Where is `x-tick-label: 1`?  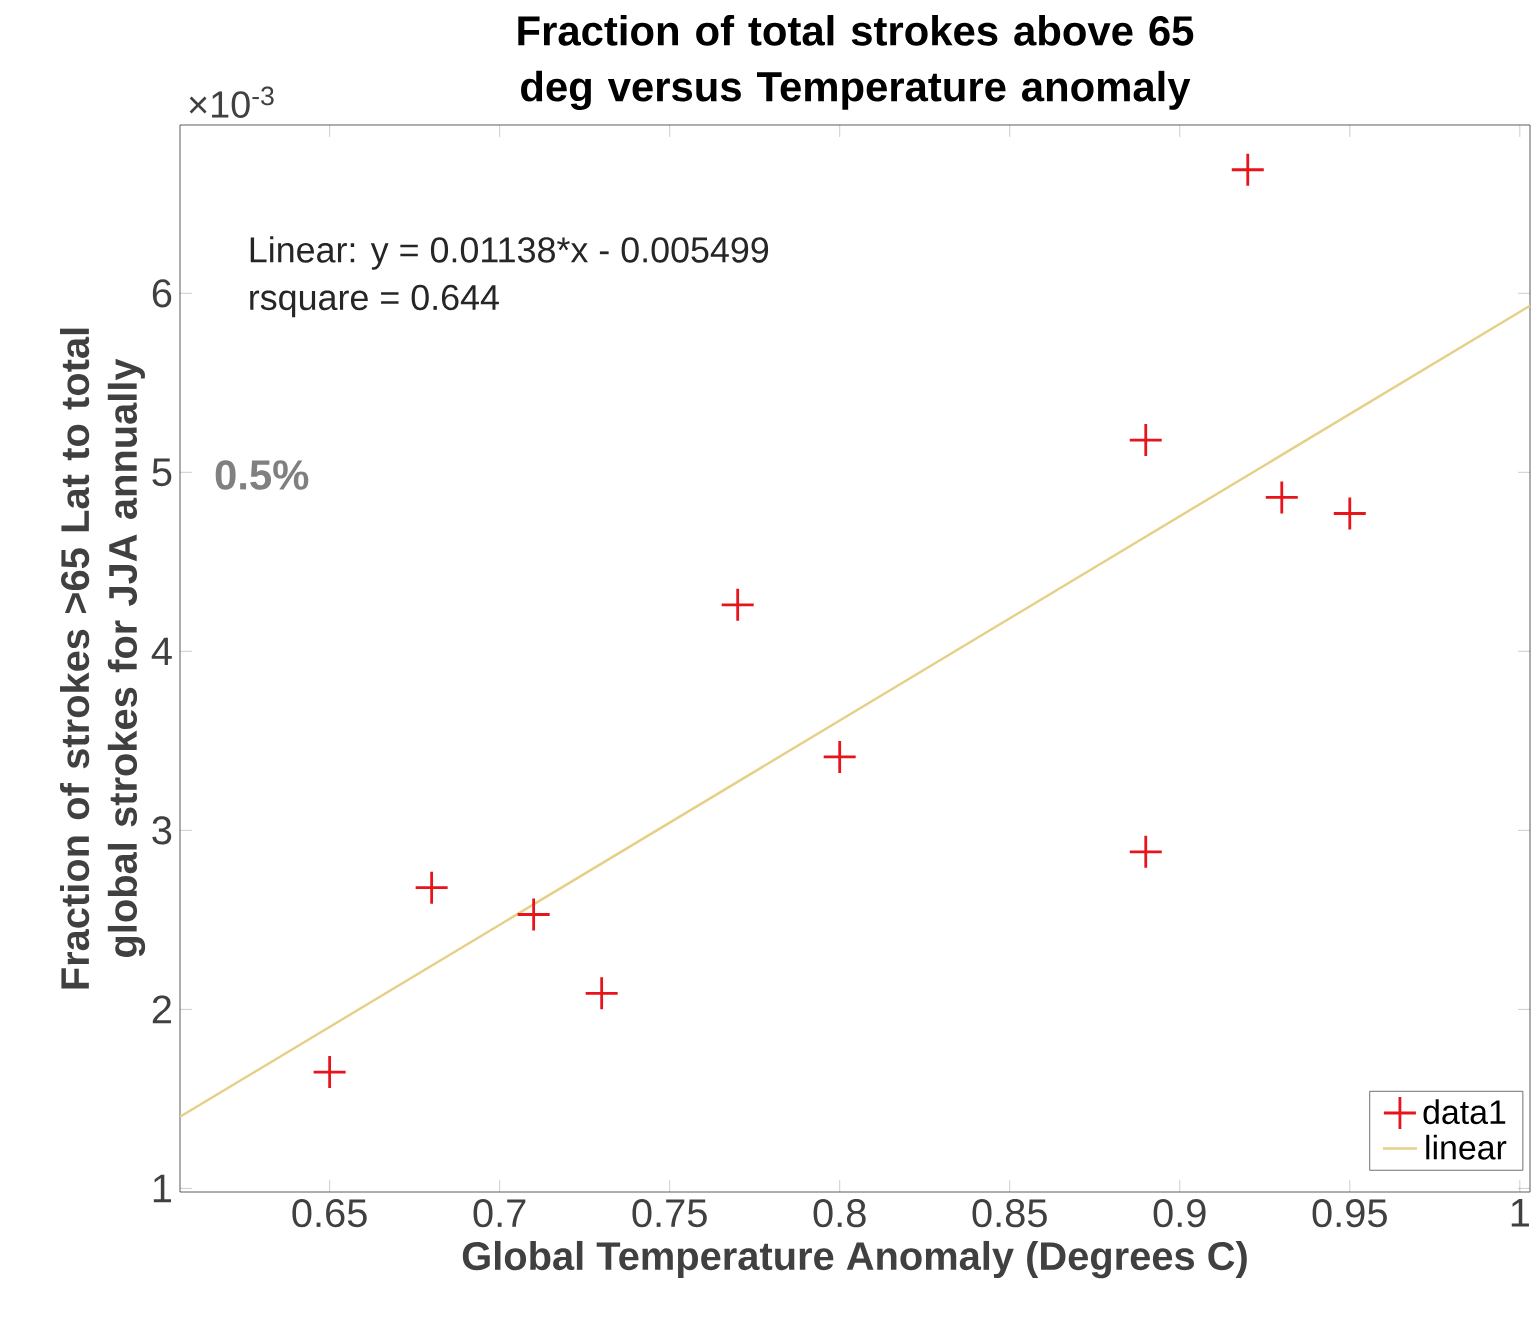 x-tick-label: 1 is located at coordinates (1520, 1213).